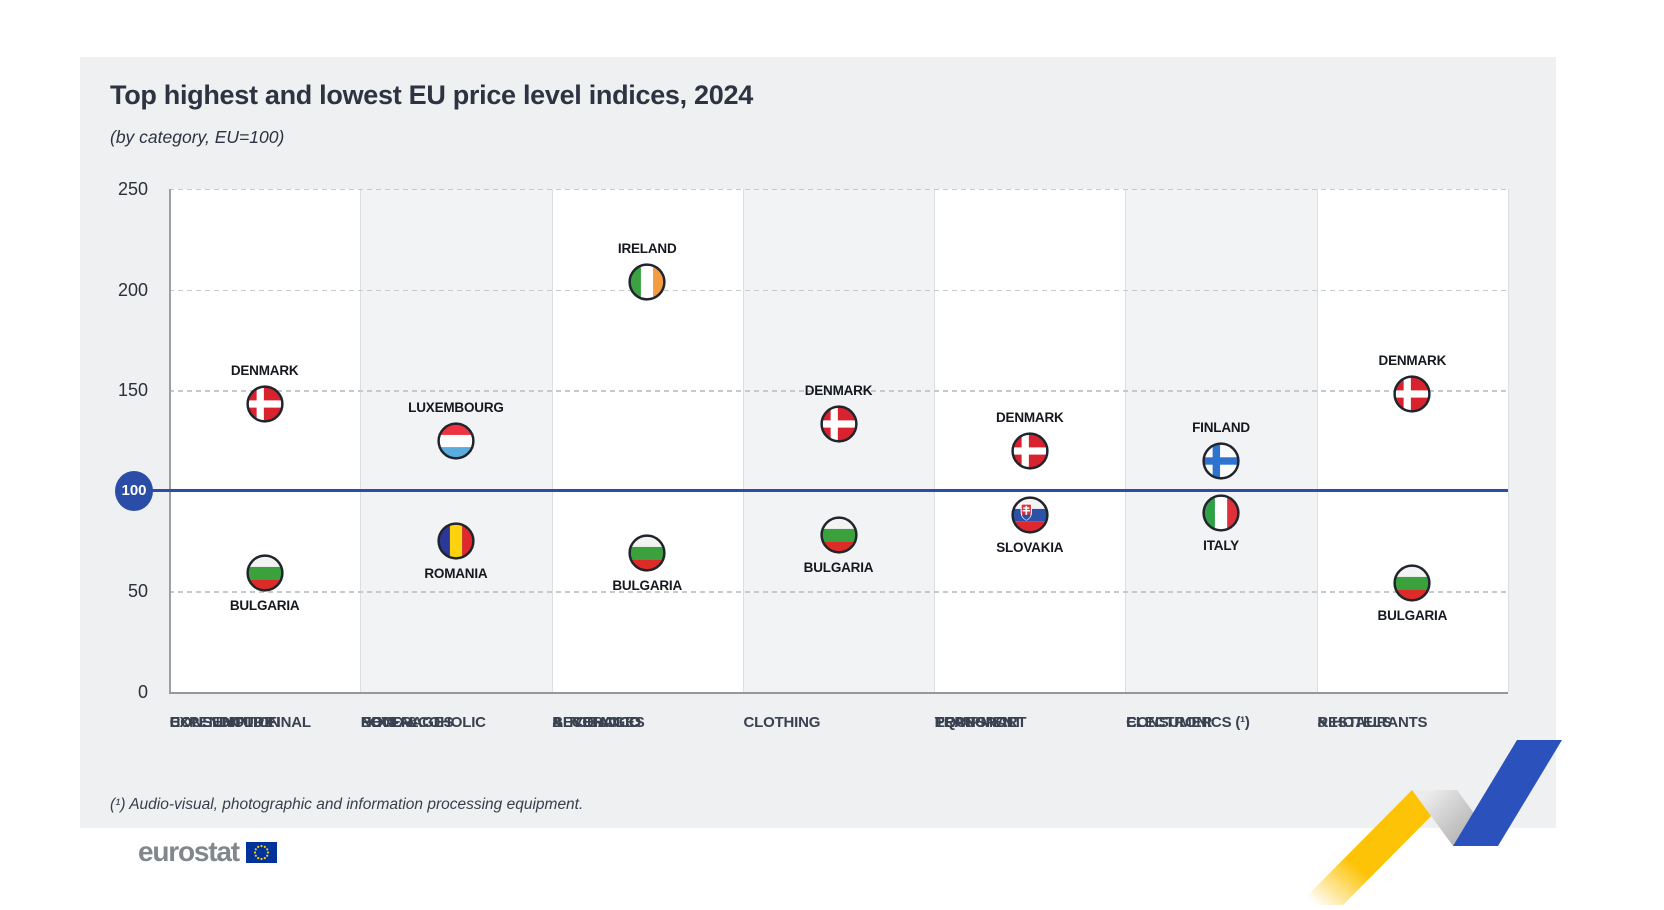  Describe the element at coordinates (137, 591) in the screenshot. I see `y-axis-tick-label: 50` at that location.